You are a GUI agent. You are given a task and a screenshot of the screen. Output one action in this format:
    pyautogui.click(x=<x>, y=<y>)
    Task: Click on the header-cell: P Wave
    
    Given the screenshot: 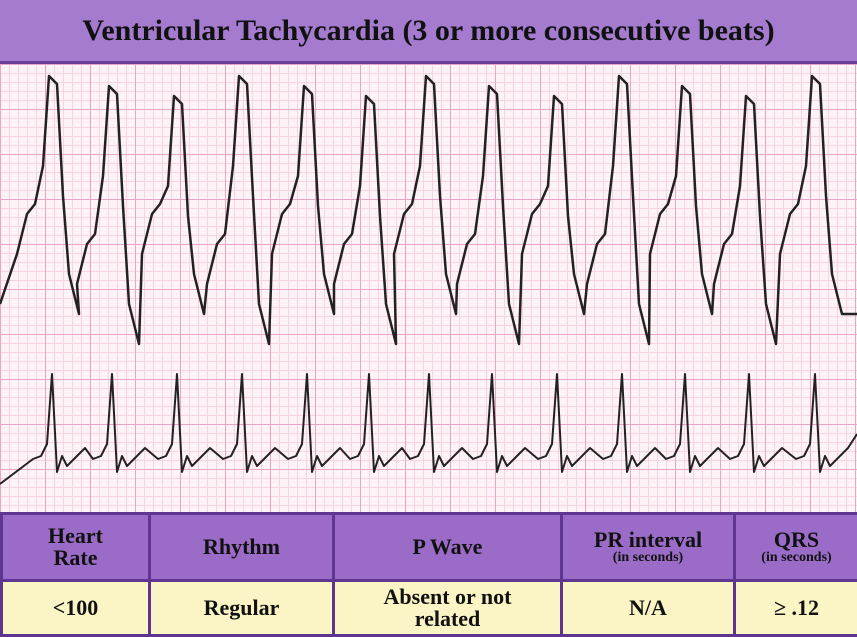 What is the action you would take?
    pyautogui.click(x=447, y=547)
    